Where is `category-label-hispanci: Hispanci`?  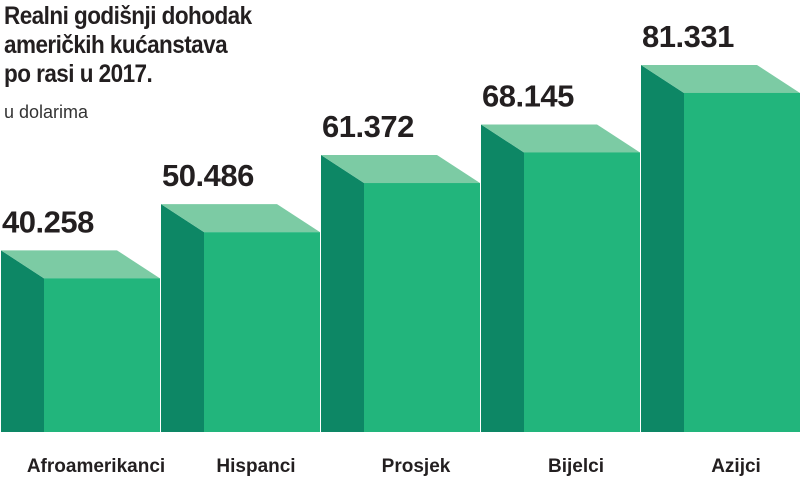
category-label-hispanci: Hispanci is located at coordinates (255, 466).